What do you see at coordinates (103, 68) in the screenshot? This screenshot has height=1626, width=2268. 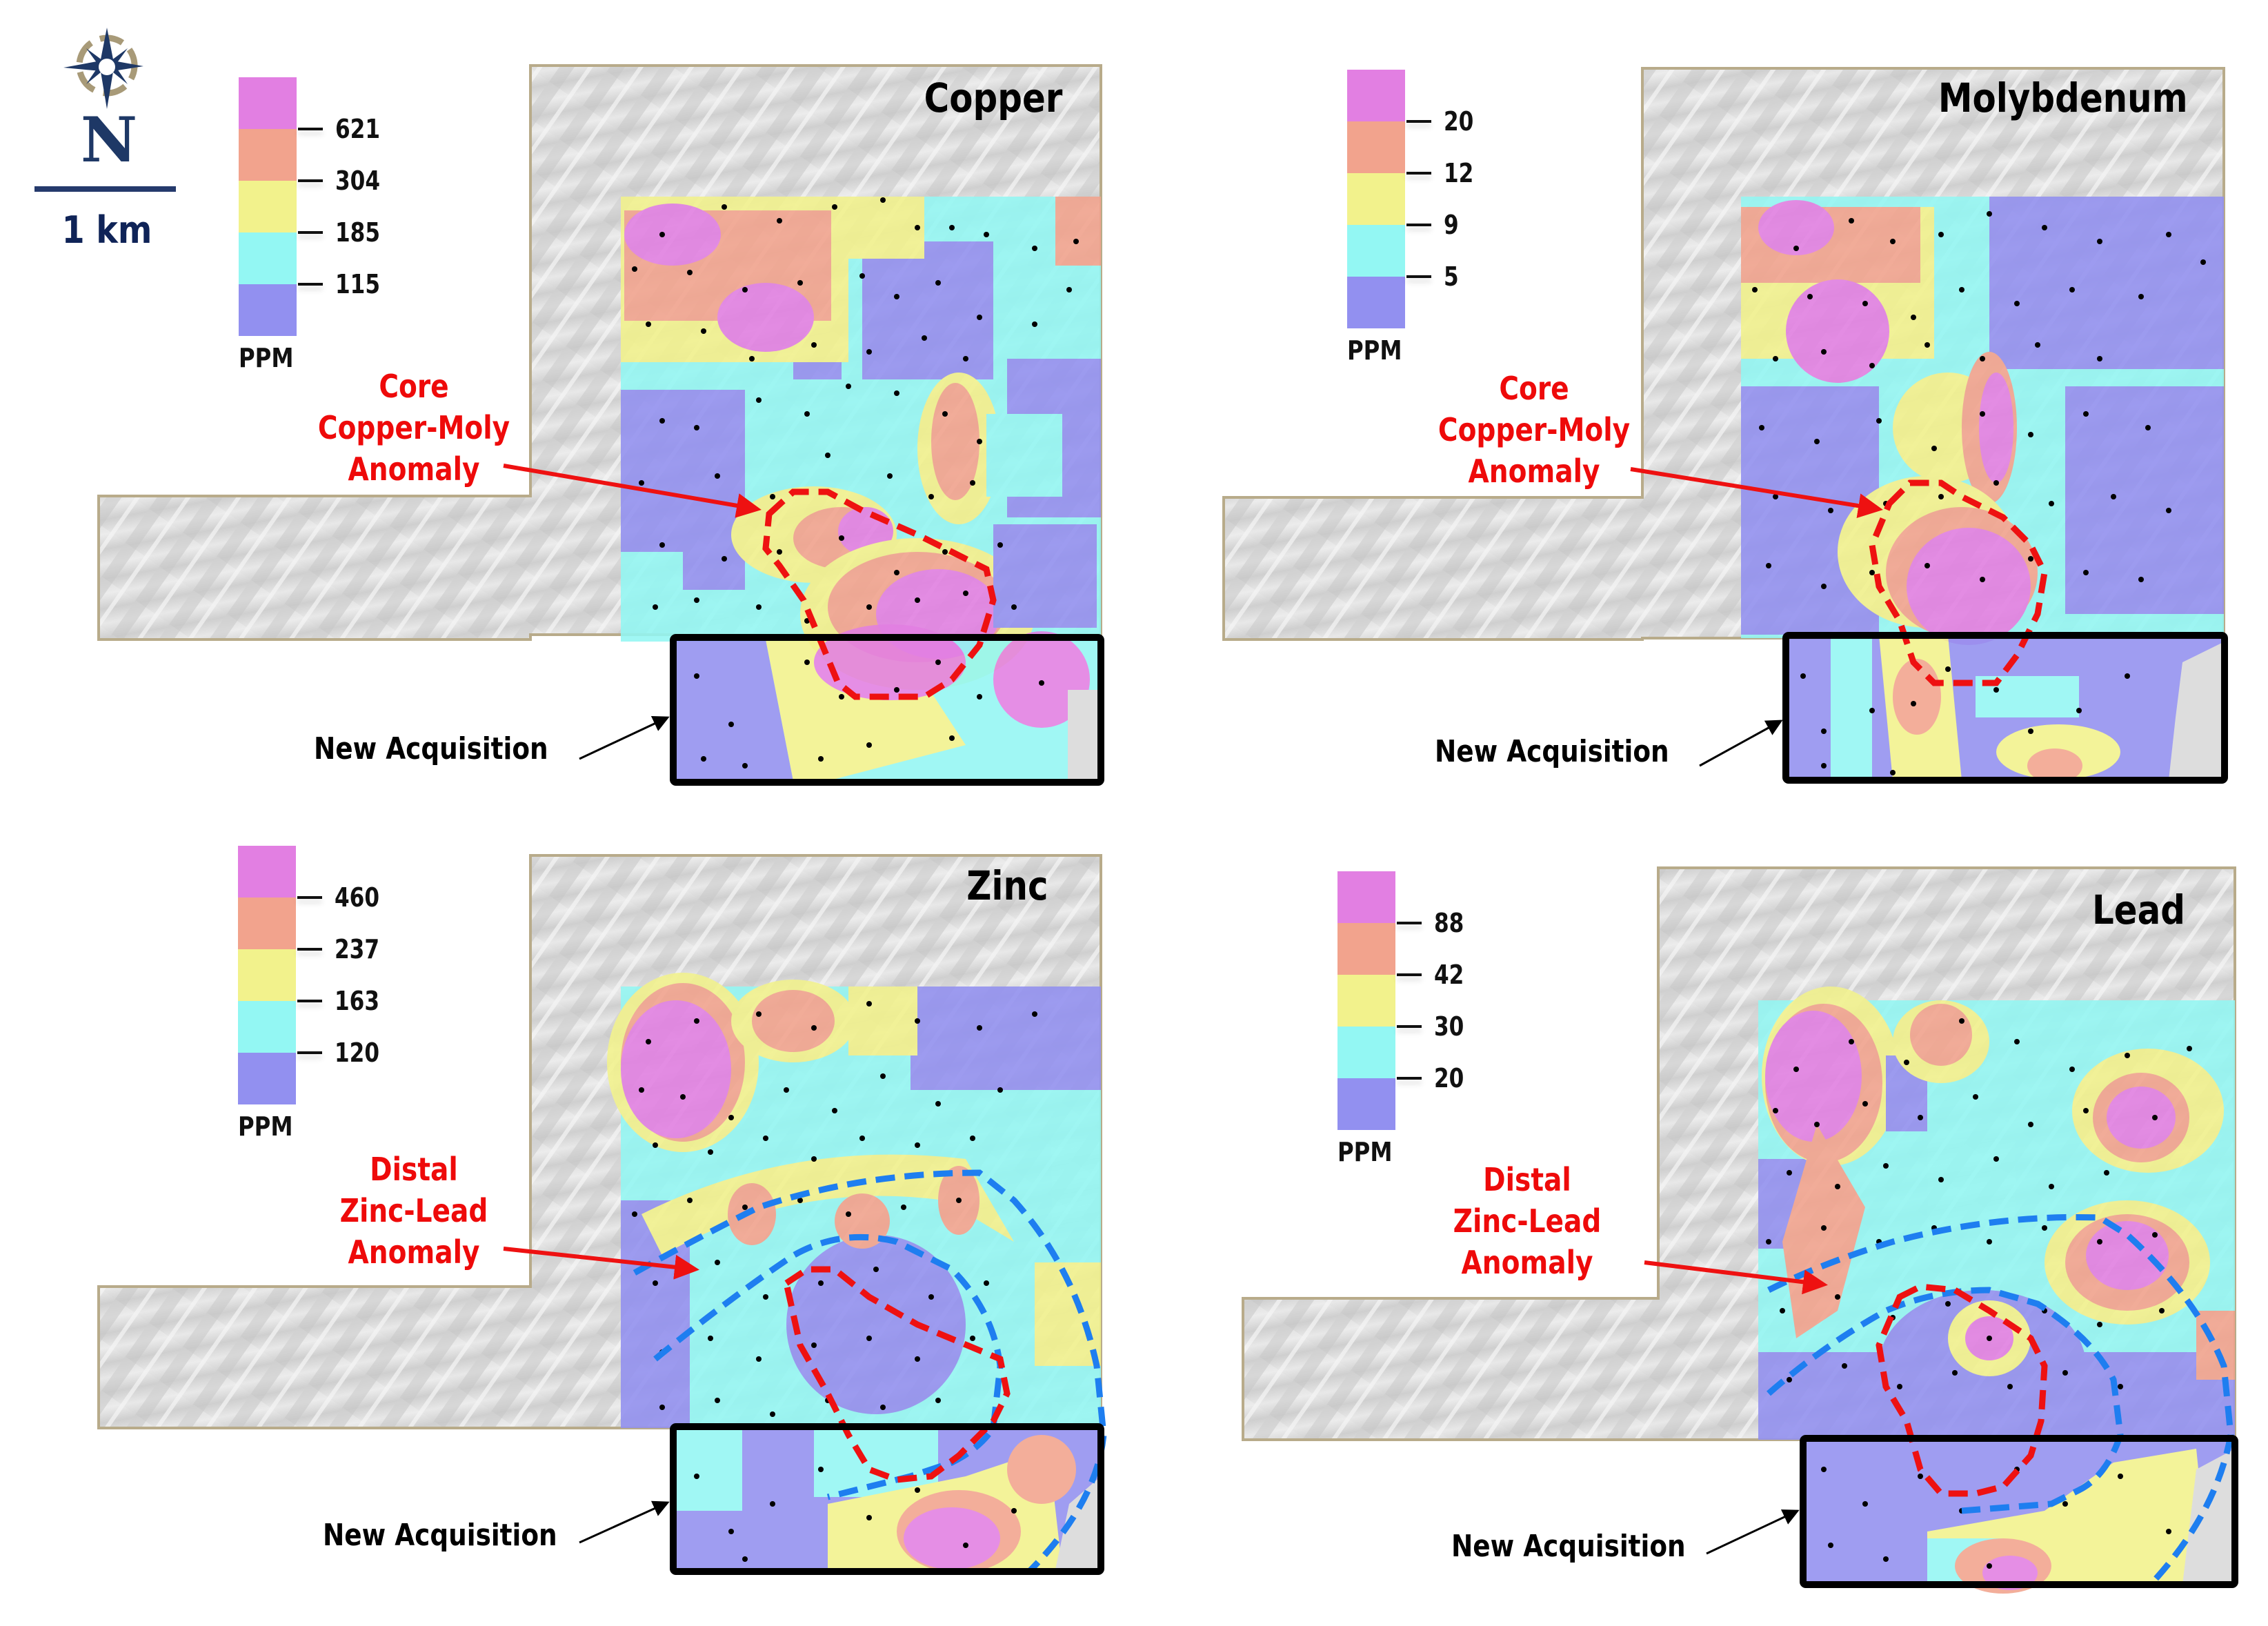 I see `compass-rose-icon` at bounding box center [103, 68].